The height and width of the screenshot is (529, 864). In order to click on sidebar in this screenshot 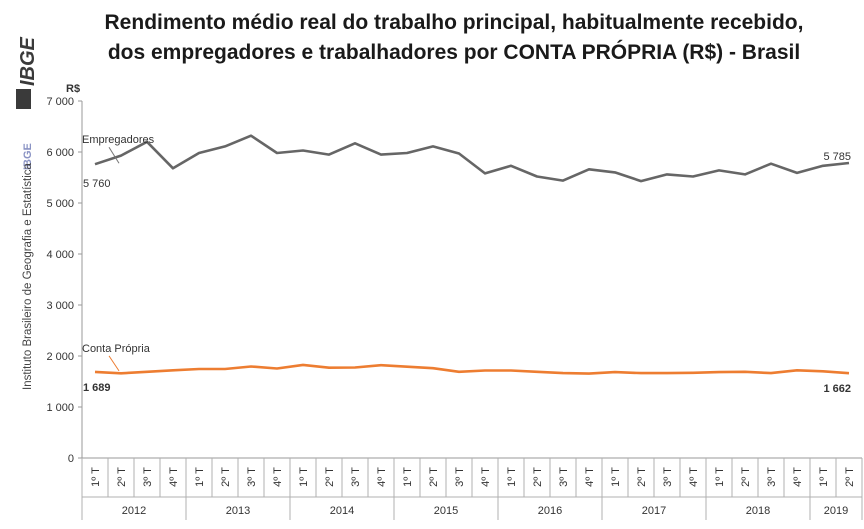, I will do `click(22, 264)`.